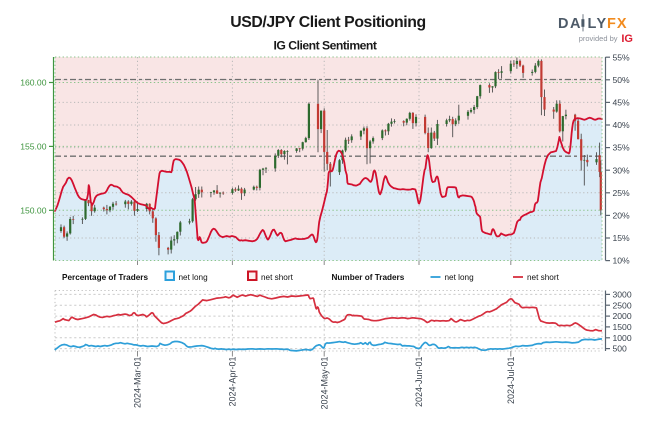 The image size is (653, 421). I want to click on svg-text: Percentage of Traders, so click(105, 277).